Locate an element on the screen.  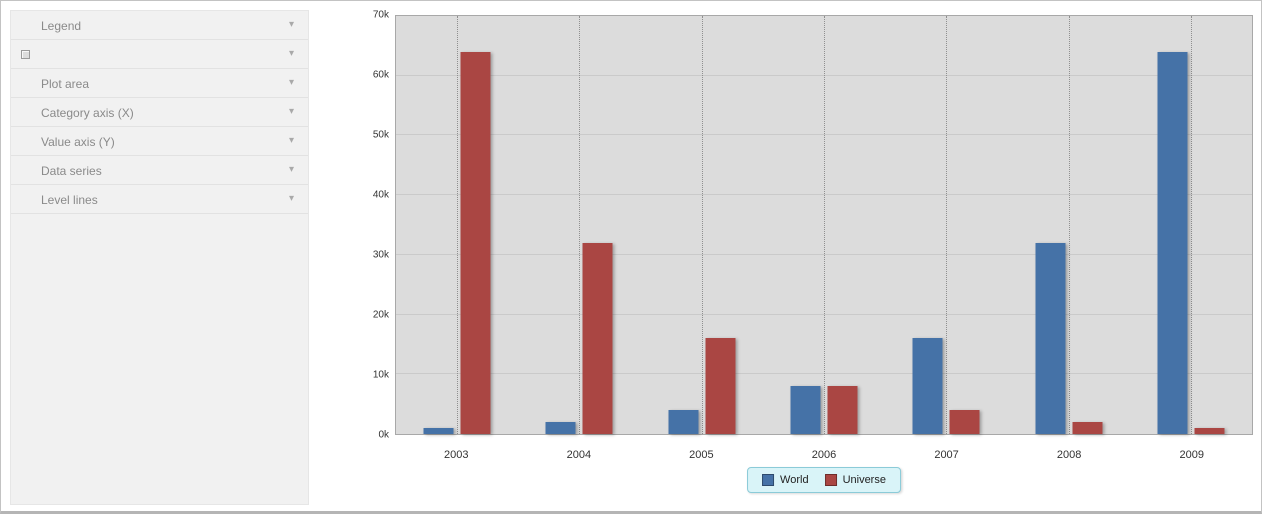
bar-universe-2007 is located at coordinates (964, 422).